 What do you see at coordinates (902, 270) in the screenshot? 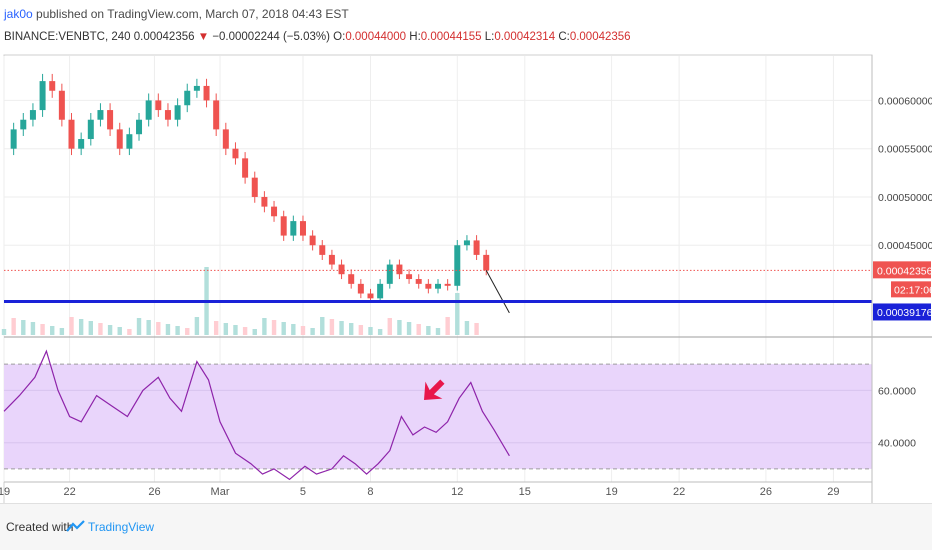
I see `last-price-tag` at bounding box center [902, 270].